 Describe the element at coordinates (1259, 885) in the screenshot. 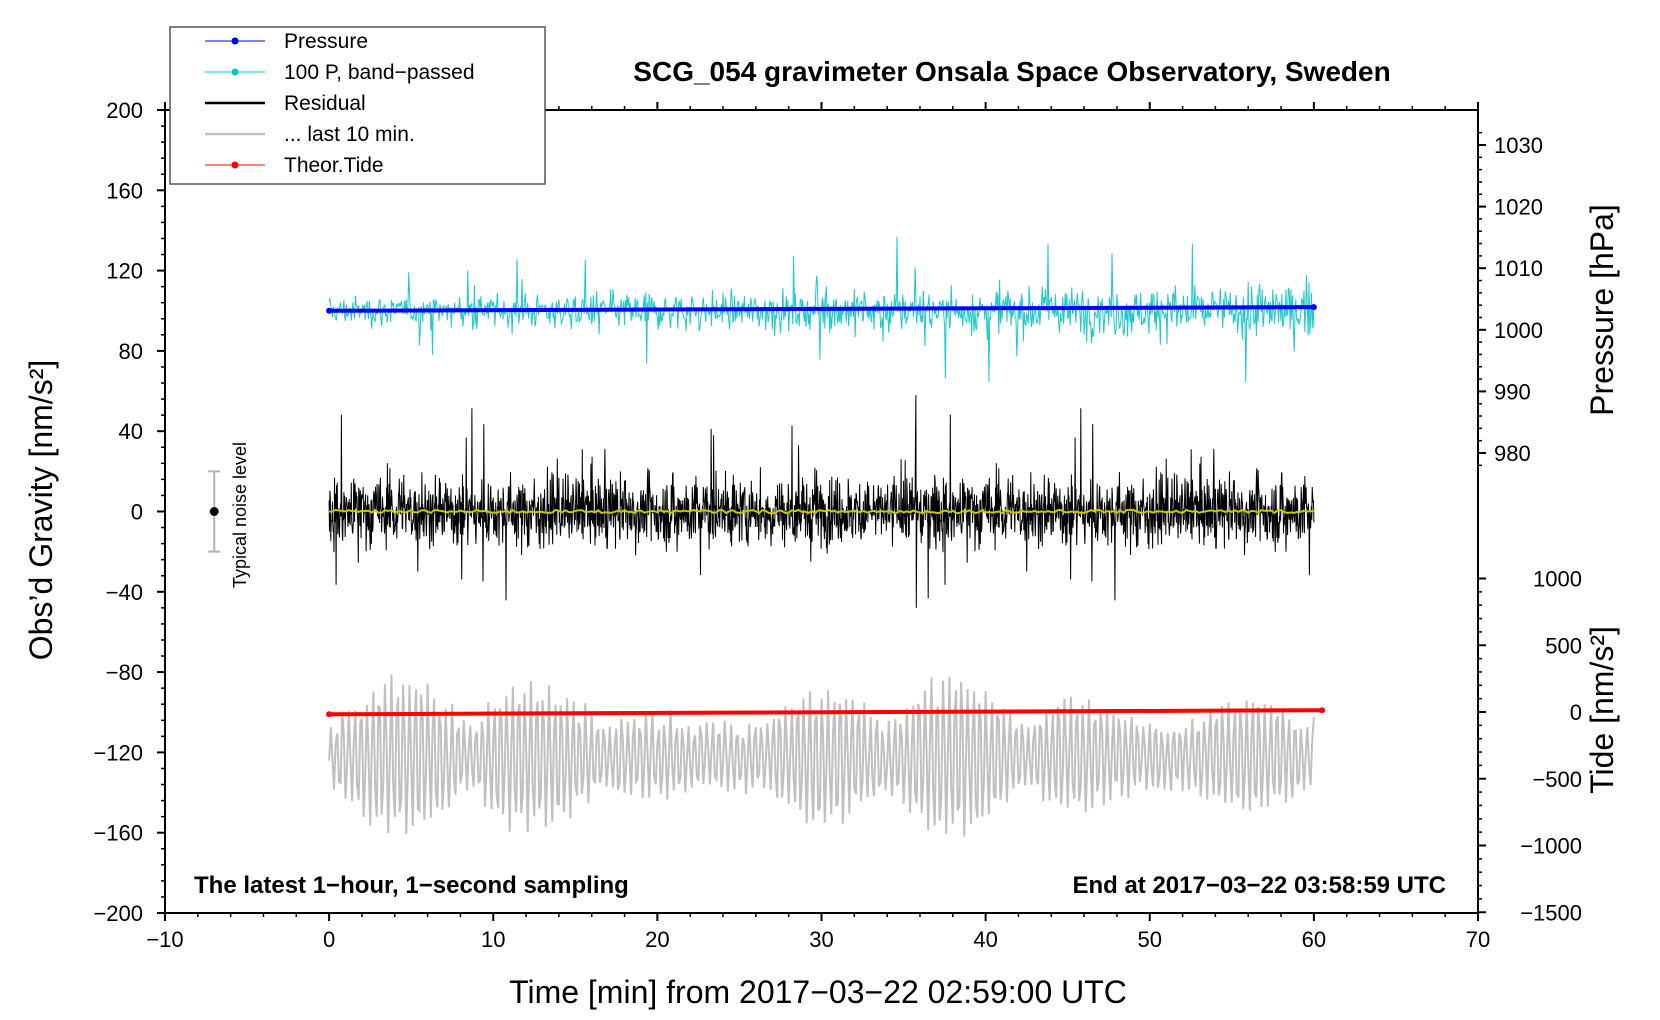

I see `annotation-end-time: End at 2017−03−22 03:58:59 UTC` at that location.